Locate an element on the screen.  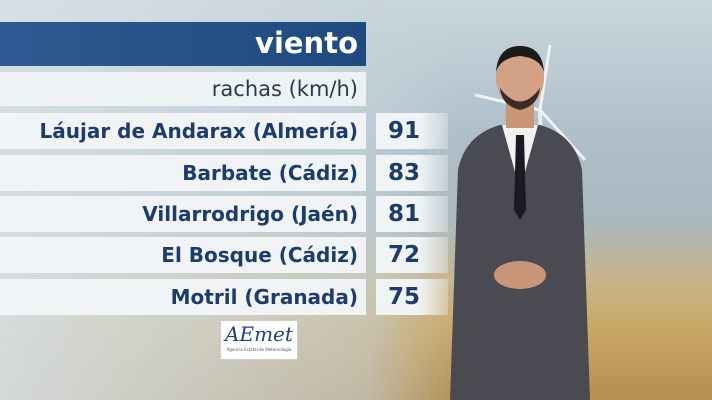
place-name: Motril (Granada) is located at coordinates (183, 297).